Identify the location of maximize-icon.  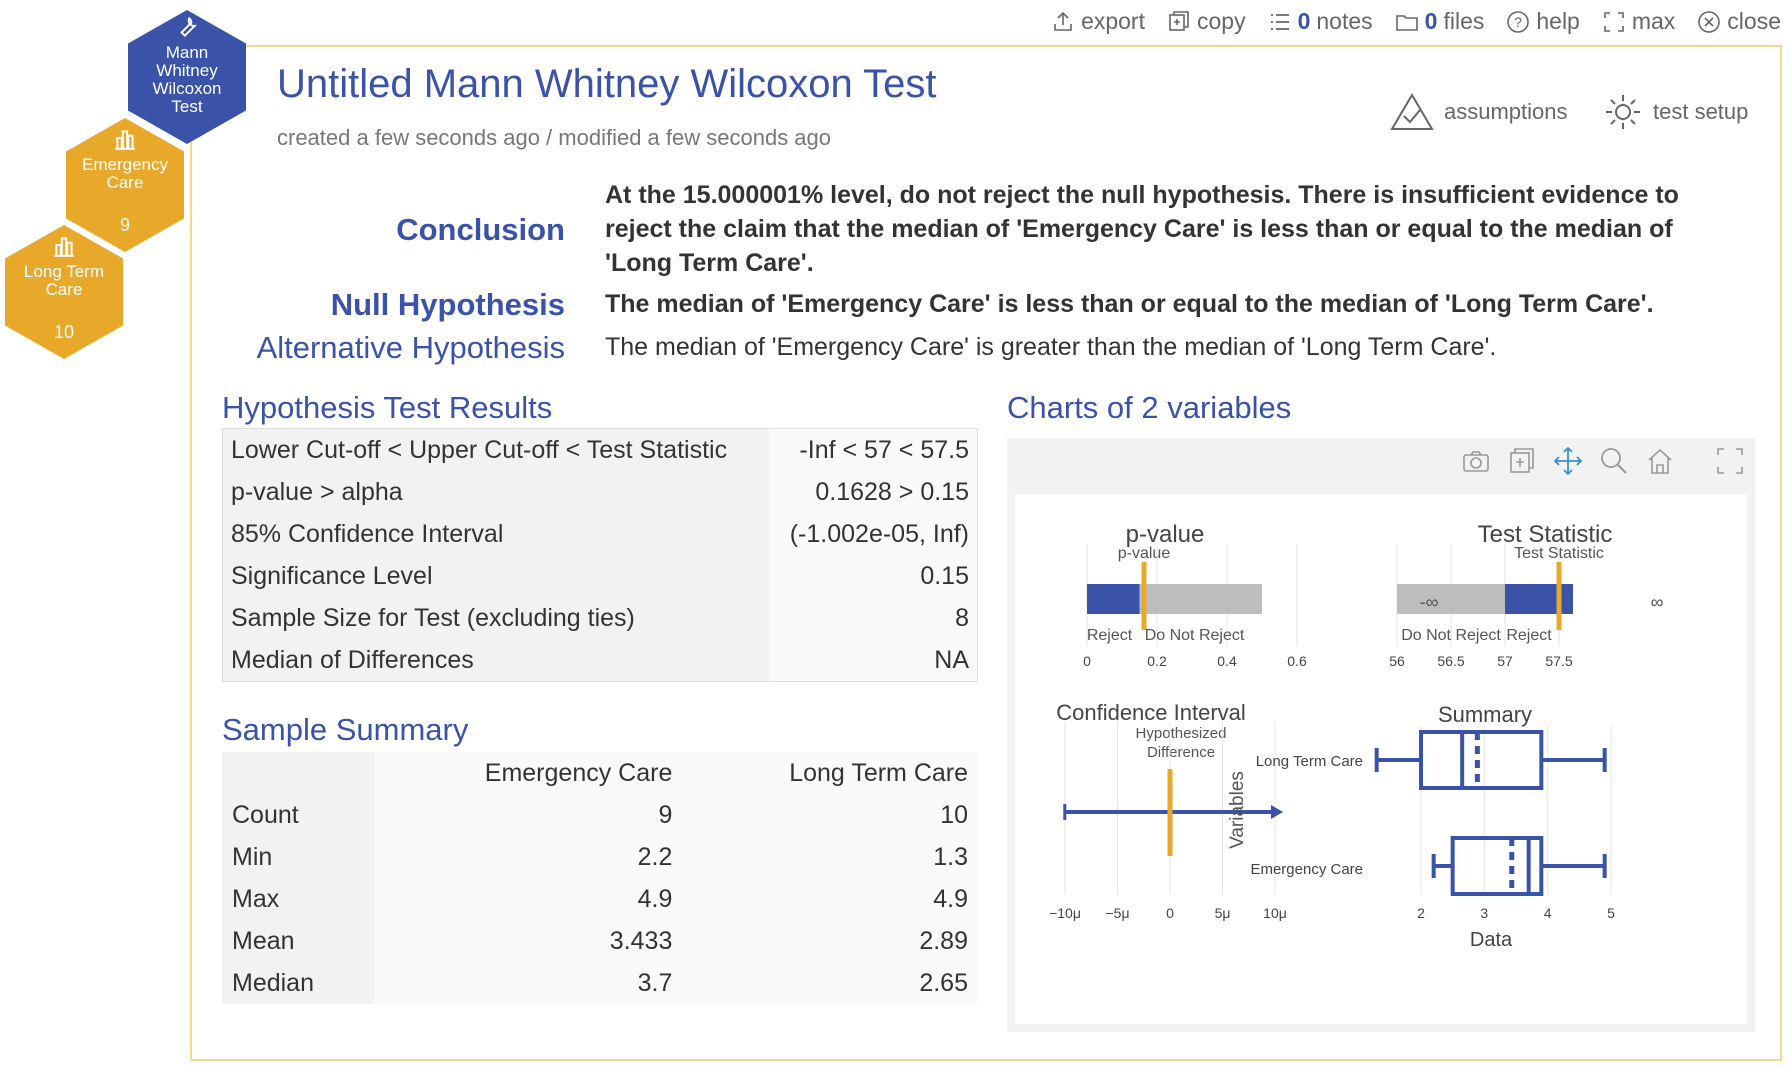
(1614, 21).